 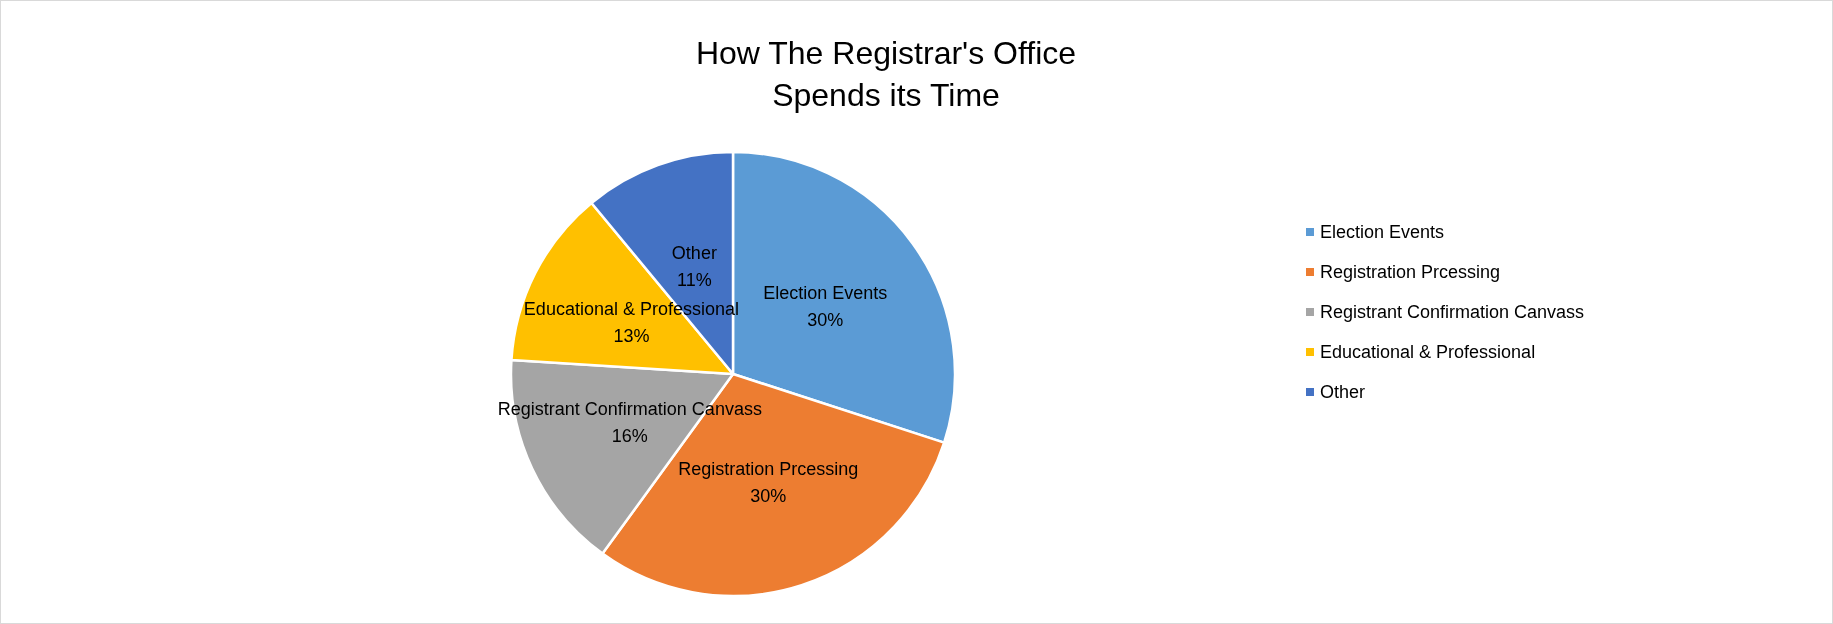 What do you see at coordinates (768, 468) in the screenshot?
I see `slice-label: Registration Prcessing` at bounding box center [768, 468].